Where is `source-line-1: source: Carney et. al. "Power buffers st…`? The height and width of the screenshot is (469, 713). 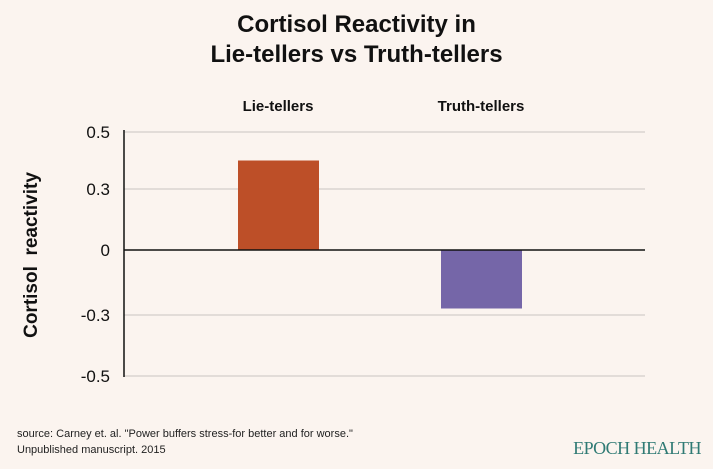 source-line-1: source: Carney et. al. "Power buffers st… is located at coordinates (185, 434).